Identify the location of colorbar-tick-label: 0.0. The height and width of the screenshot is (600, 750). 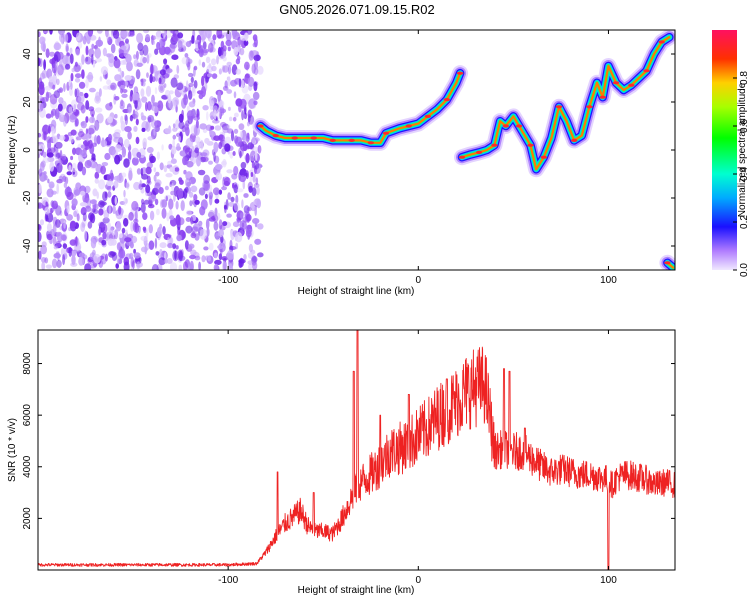
(744, 270).